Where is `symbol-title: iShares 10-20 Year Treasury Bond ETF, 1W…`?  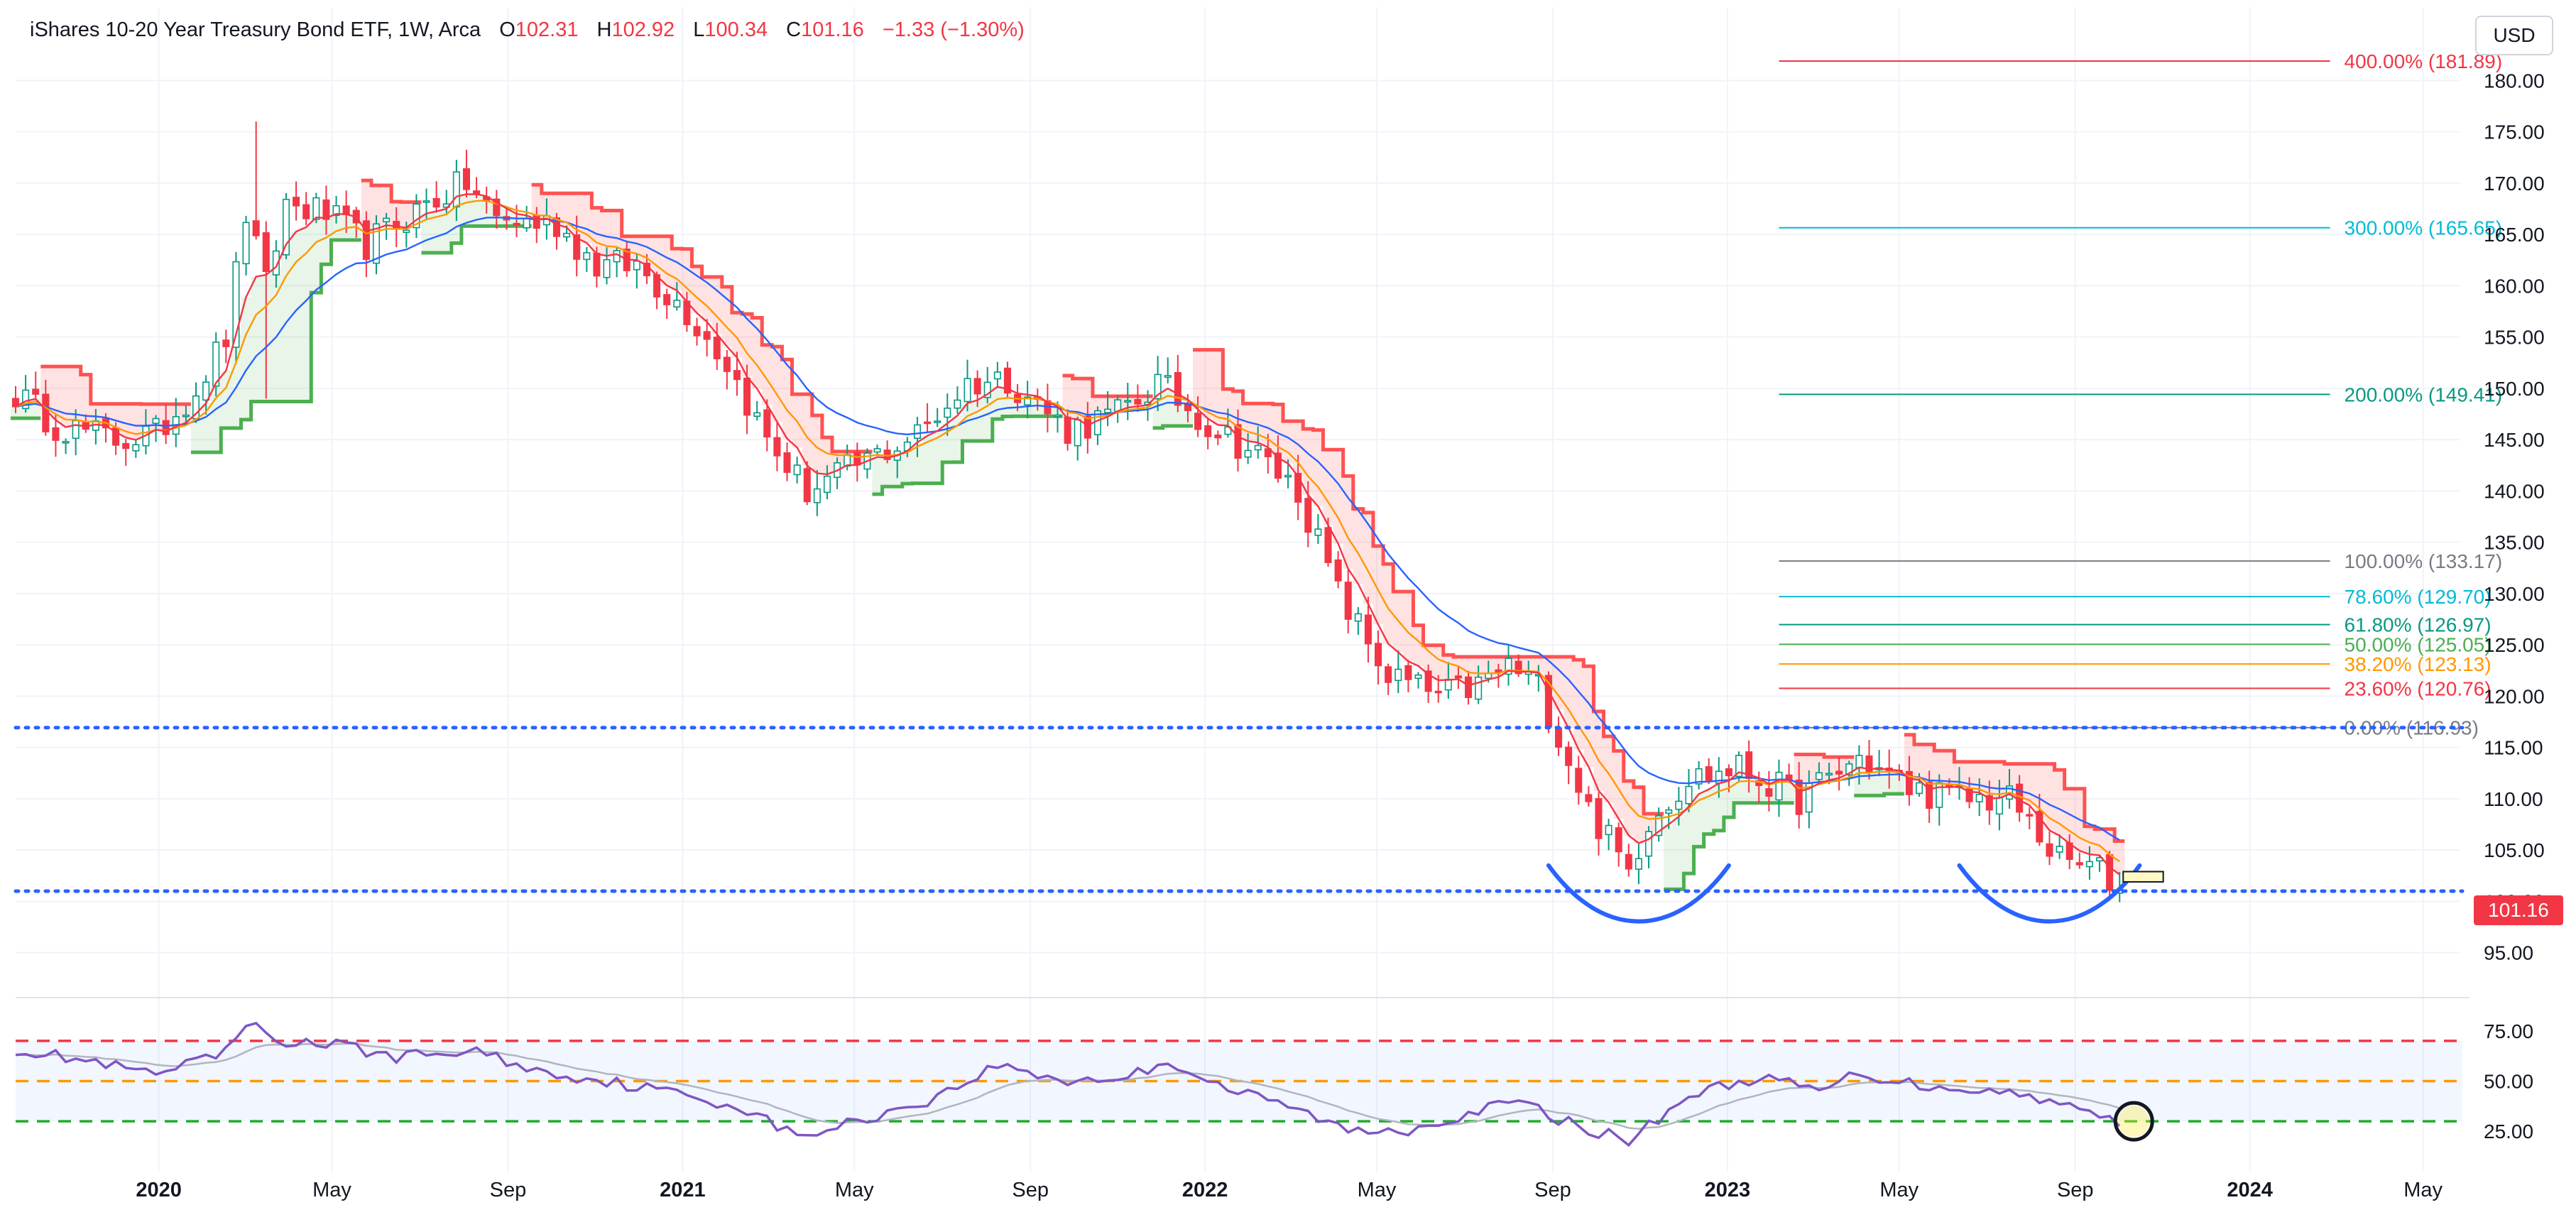 symbol-title: iShares 10-20 Year Treasury Bond ETF, 1W… is located at coordinates (255, 30).